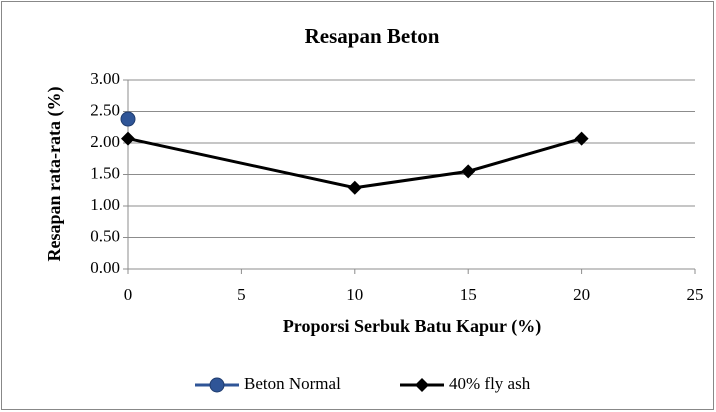  I want to click on x-tick-label: 5, so click(241, 294).